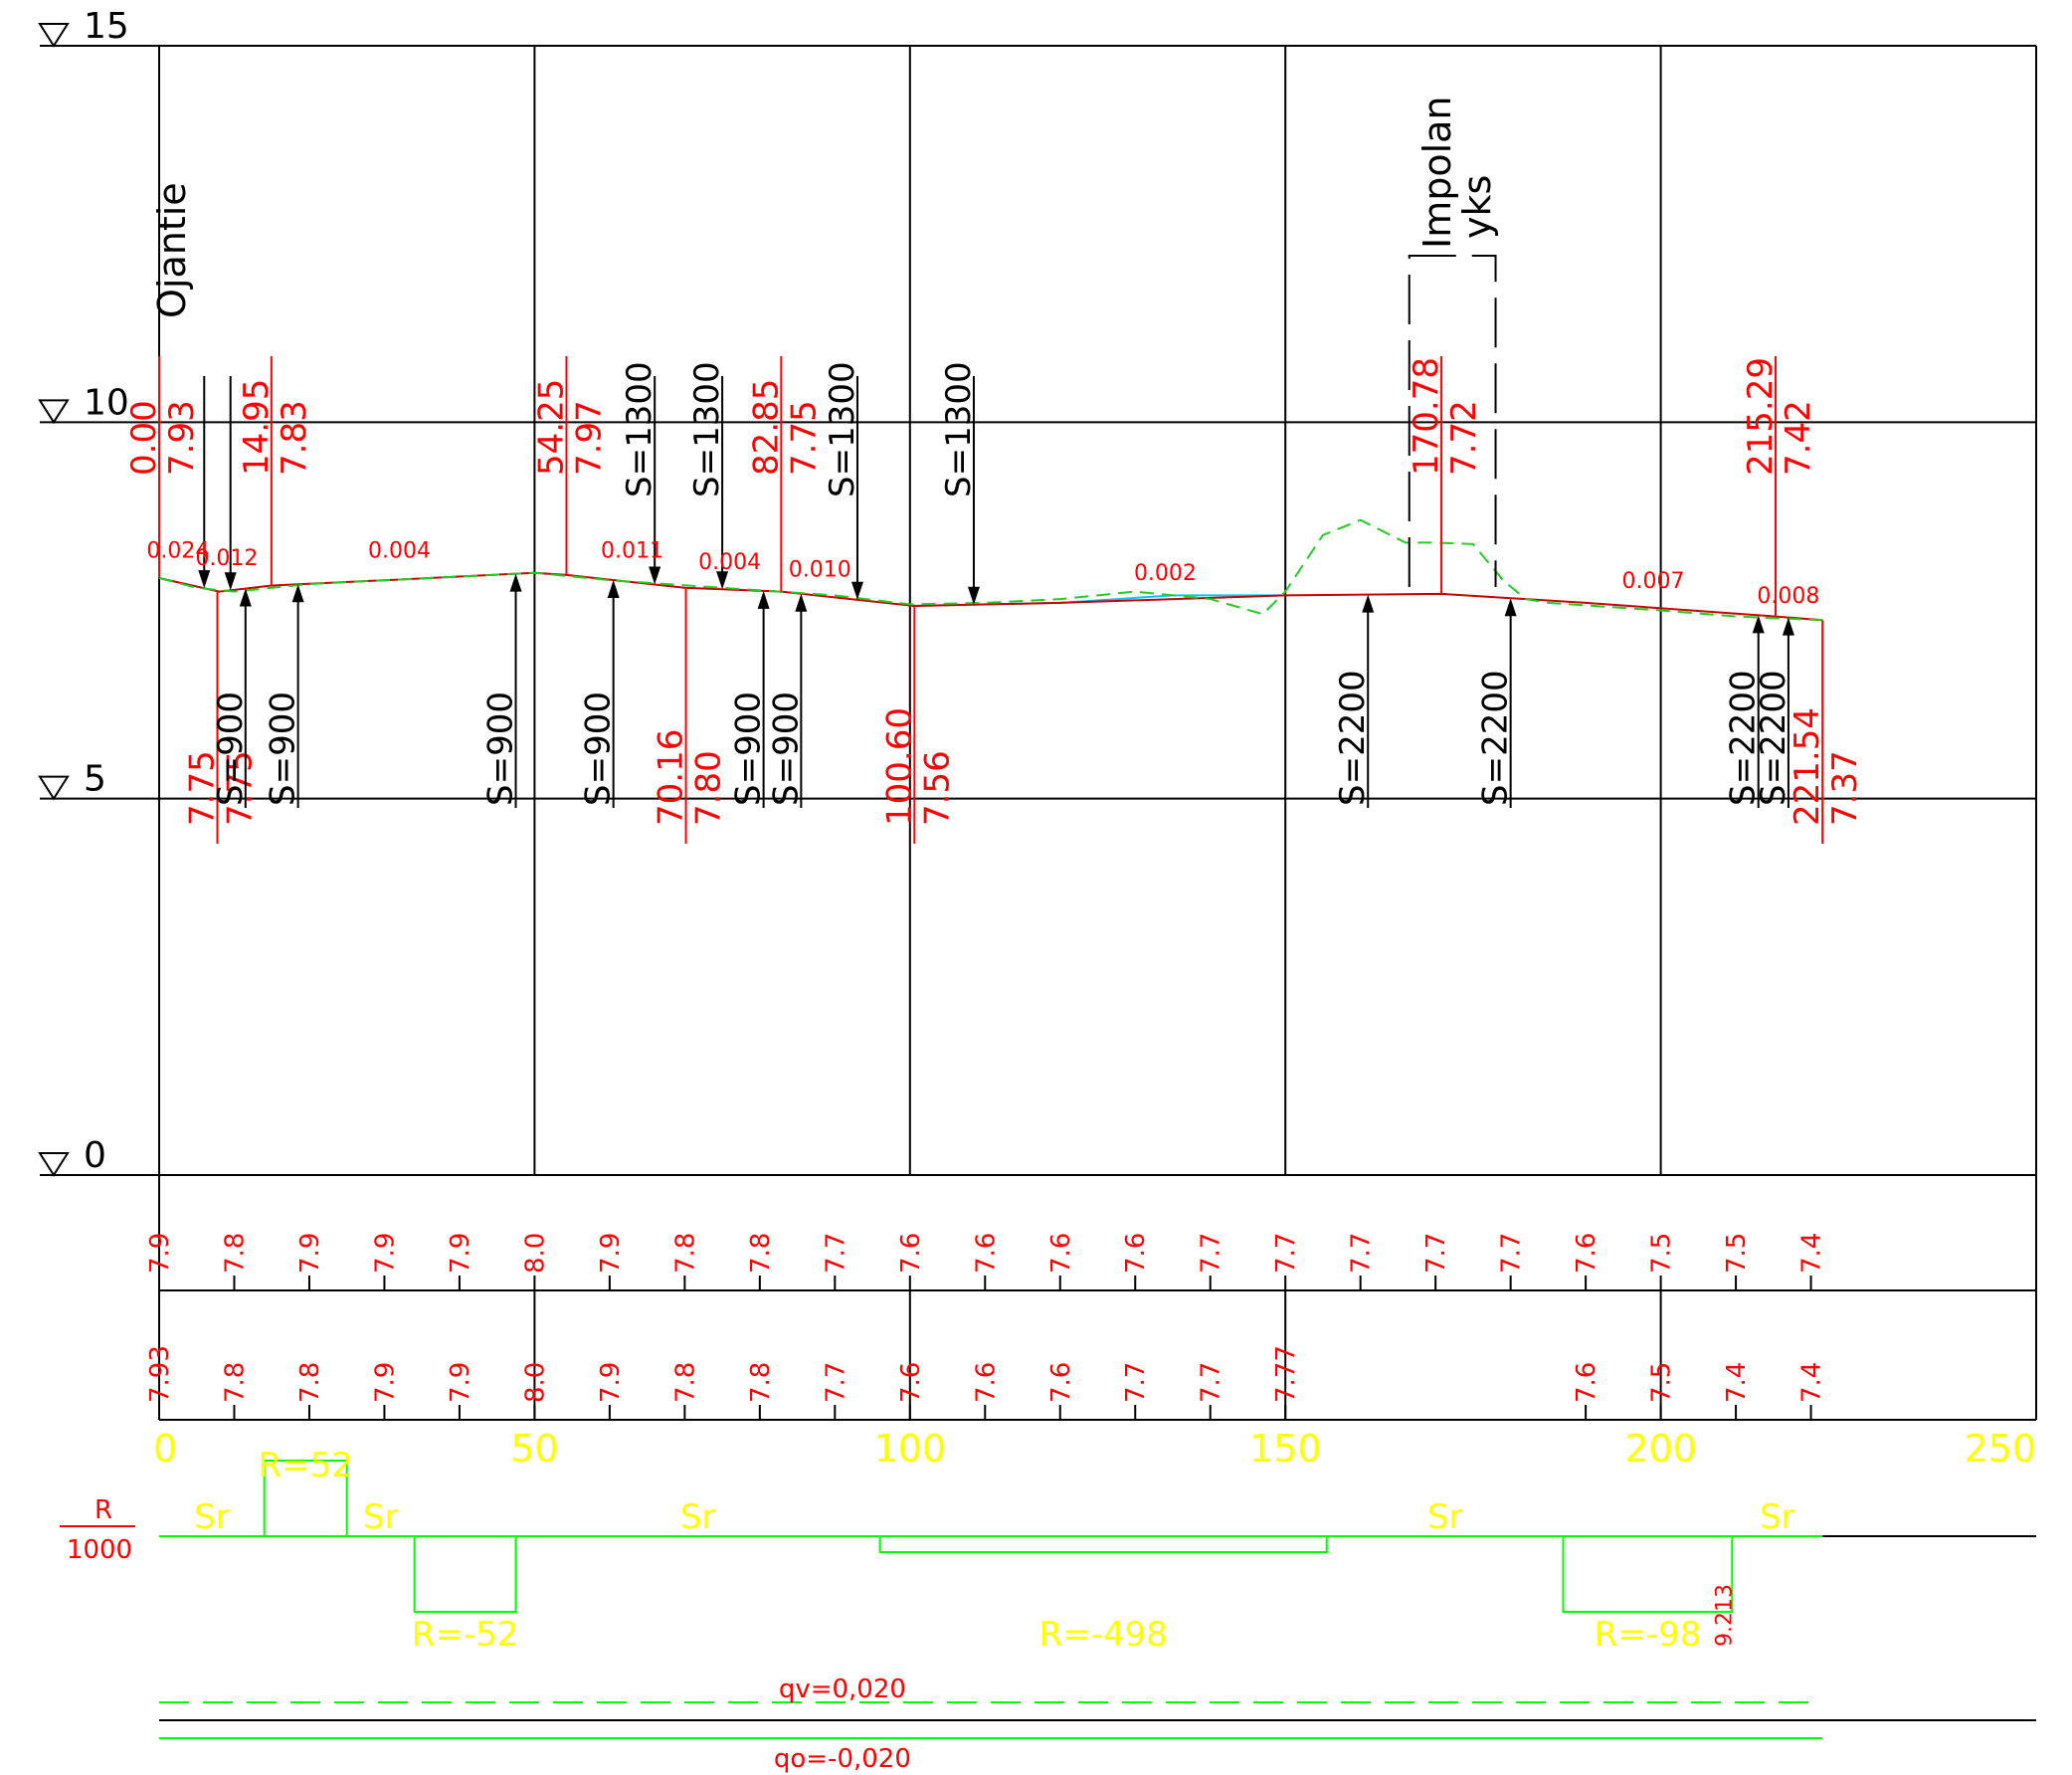 The height and width of the screenshot is (1775, 2072). I want to click on station-elevation-label: 7.37, so click(1845, 788).